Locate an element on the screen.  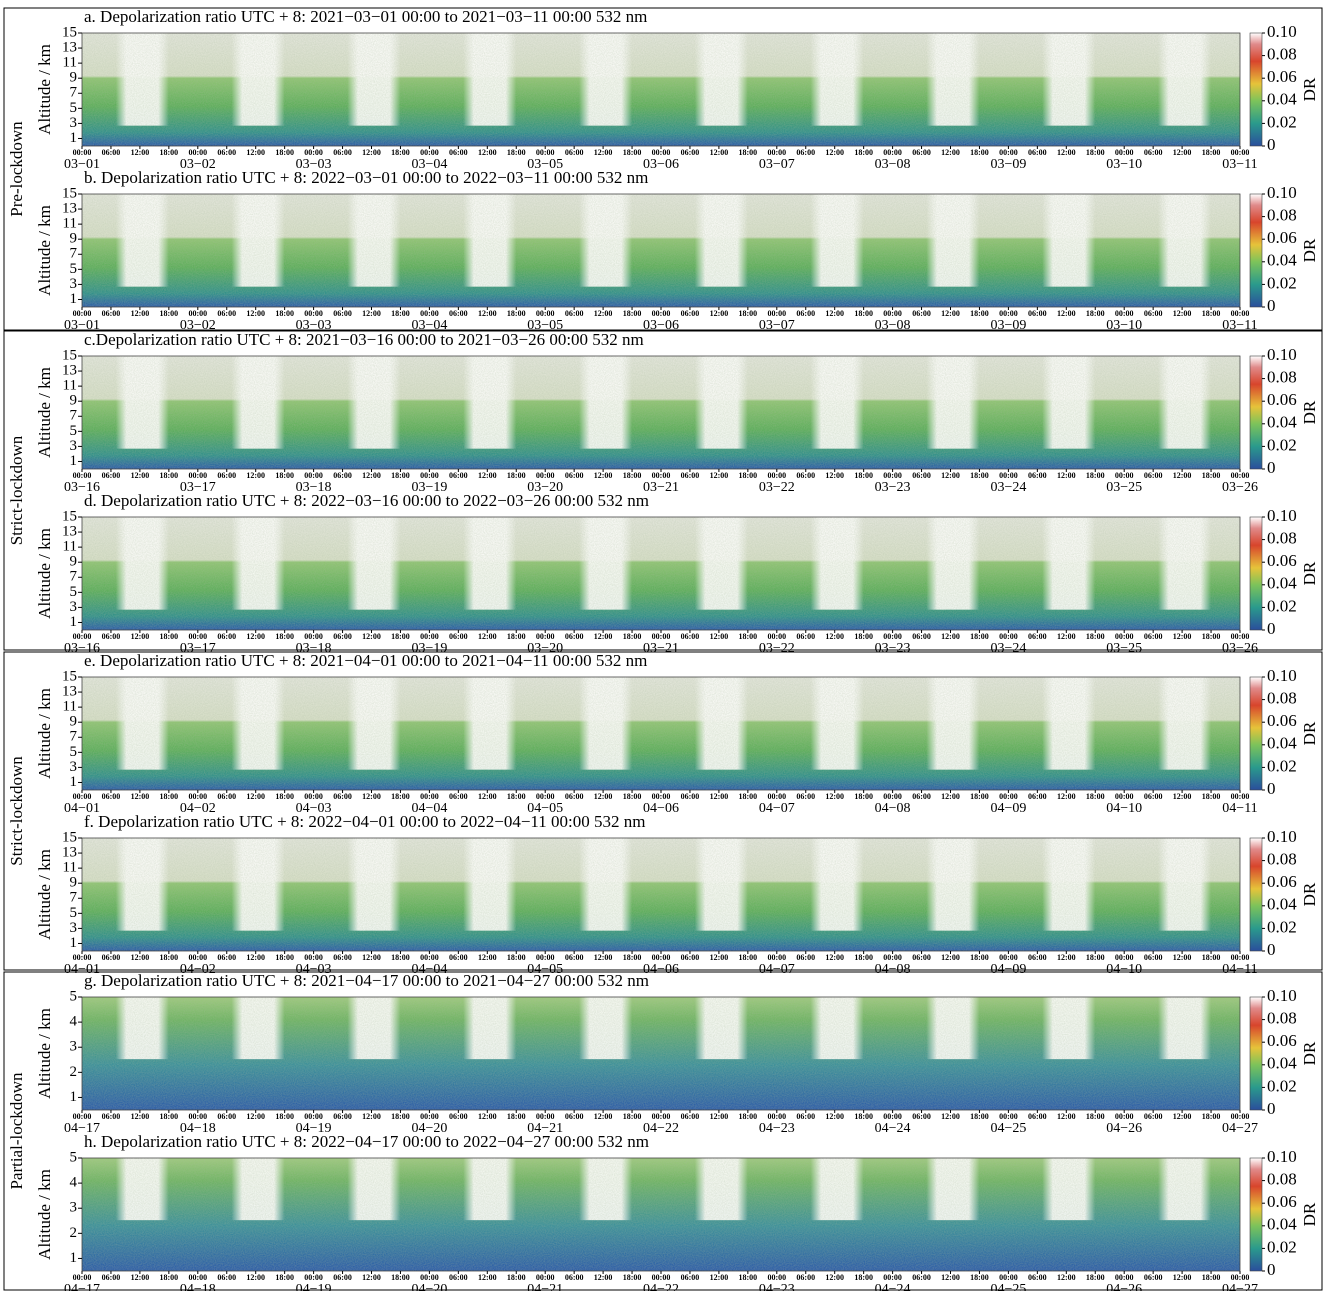
x-date-label: 03−23 is located at coordinates (893, 487).